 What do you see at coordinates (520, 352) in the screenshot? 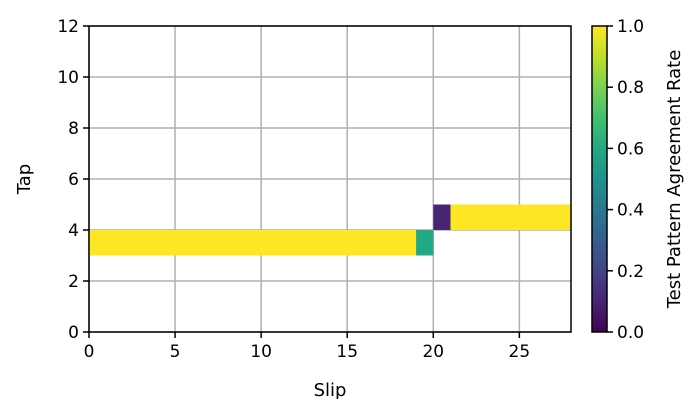
I see `x-tick-label: 25` at bounding box center [520, 352].